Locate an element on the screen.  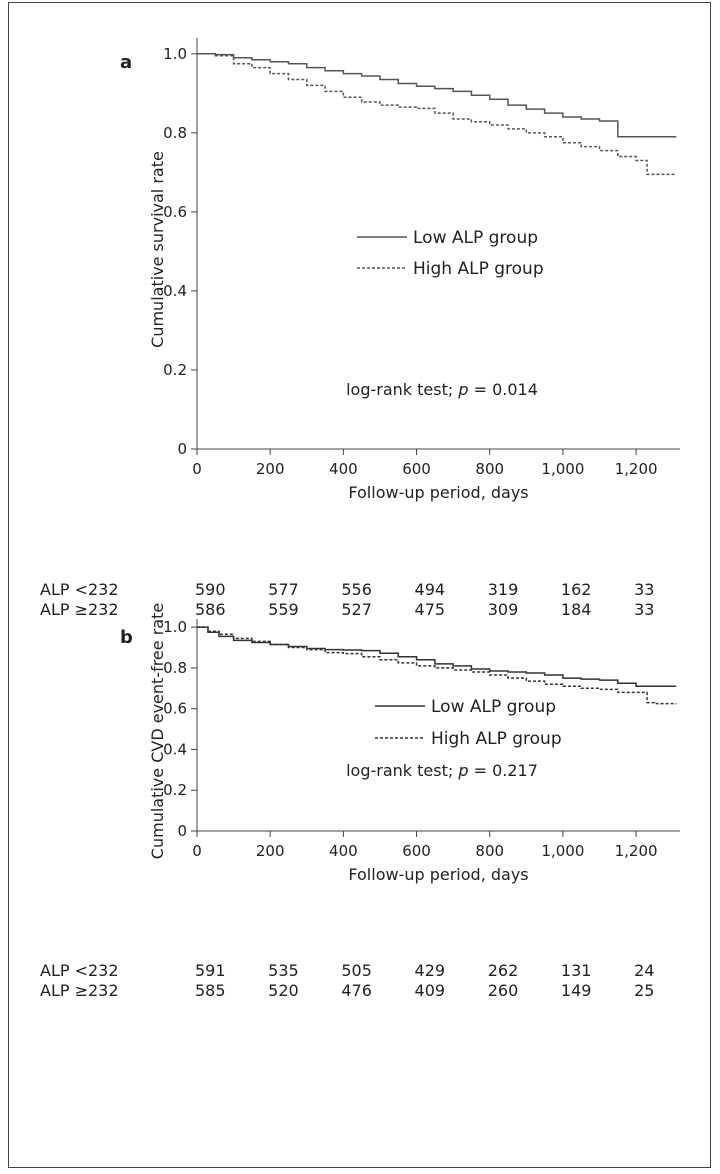
risk-count: 184 is located at coordinates (576, 609).